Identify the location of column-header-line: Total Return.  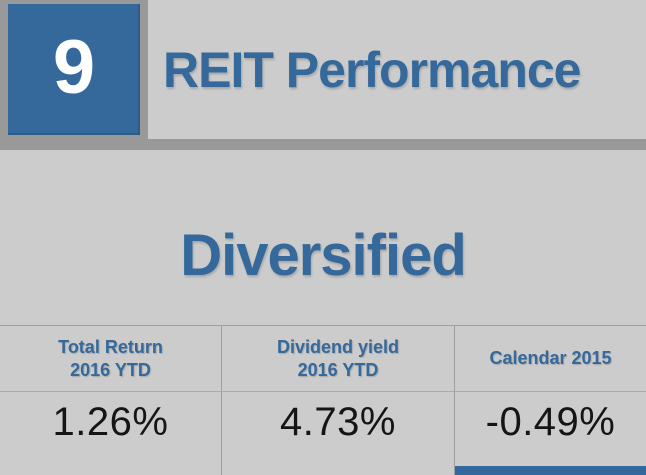
(110, 346).